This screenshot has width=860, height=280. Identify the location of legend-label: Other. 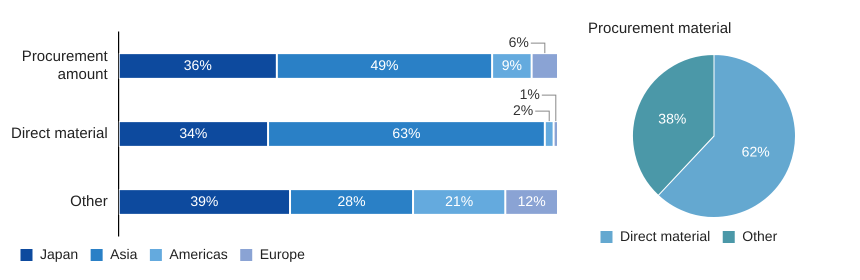
(760, 236).